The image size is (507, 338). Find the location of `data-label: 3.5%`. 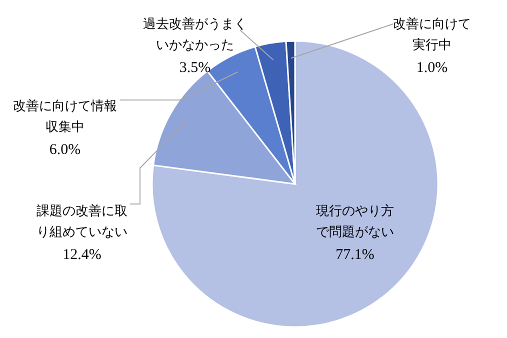

data-label: 3.5% is located at coordinates (195, 68).